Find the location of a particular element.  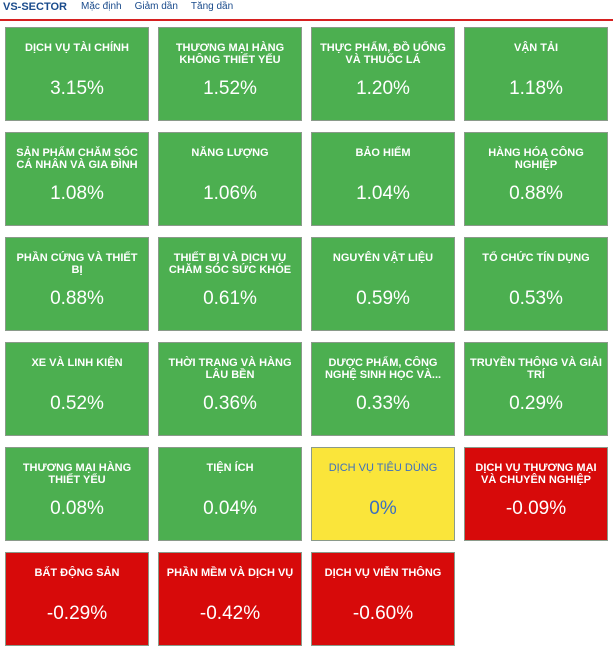

sector-name: BẢO HIỂM is located at coordinates (383, 153).